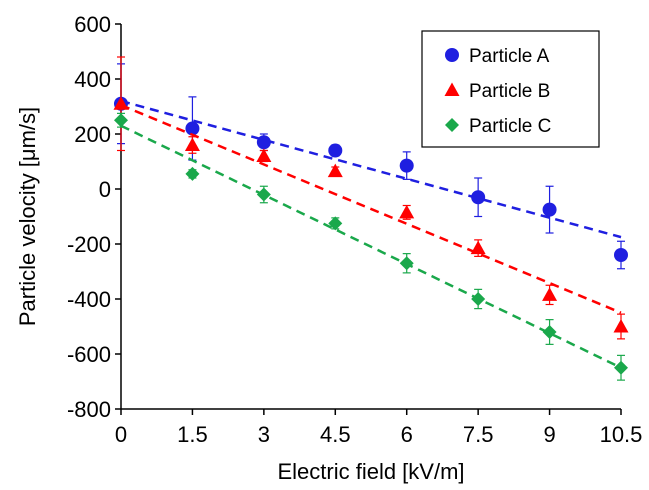  I want to click on y-tick-label: -800, so click(89, 409).